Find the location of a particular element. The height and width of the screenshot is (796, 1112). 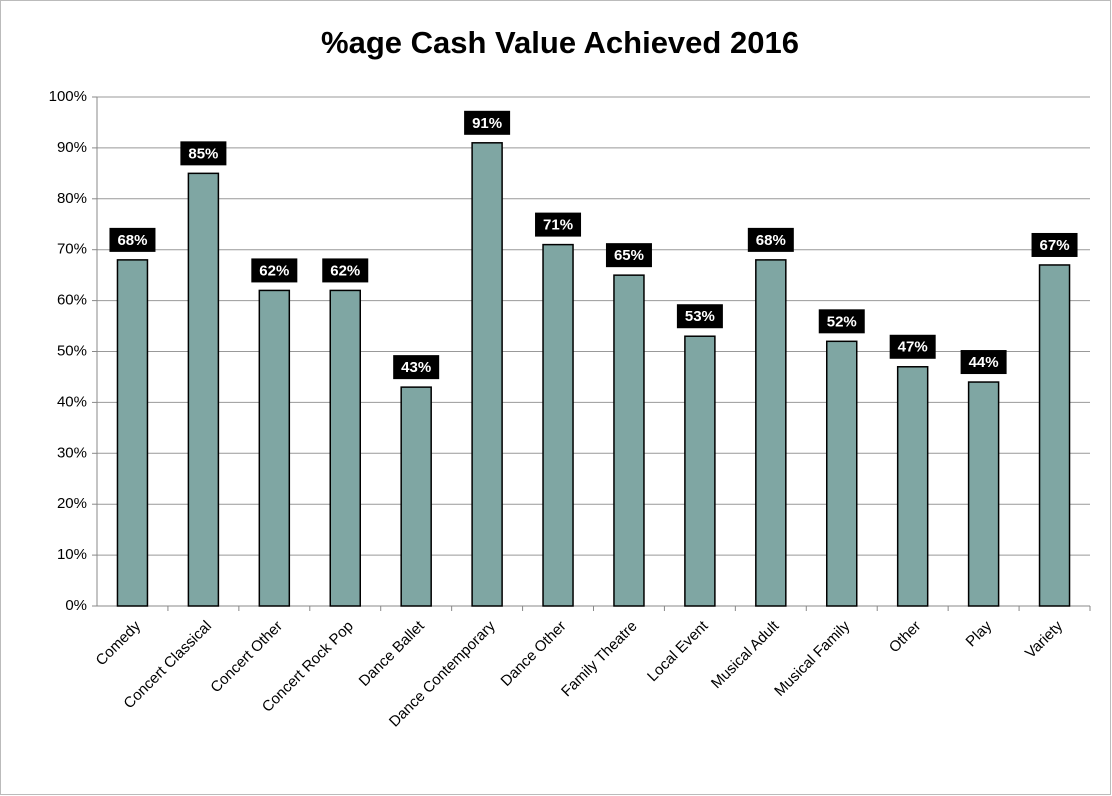

value-label: 52% is located at coordinates (842, 321).